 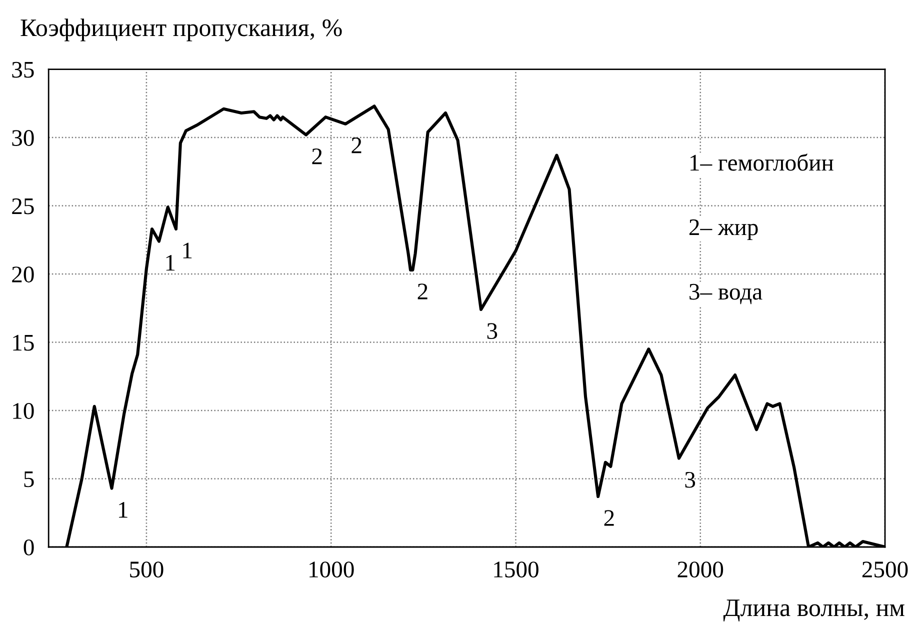 I want to click on y-axis-title: Коэффициент пропускания, %, so click(x=181, y=30).